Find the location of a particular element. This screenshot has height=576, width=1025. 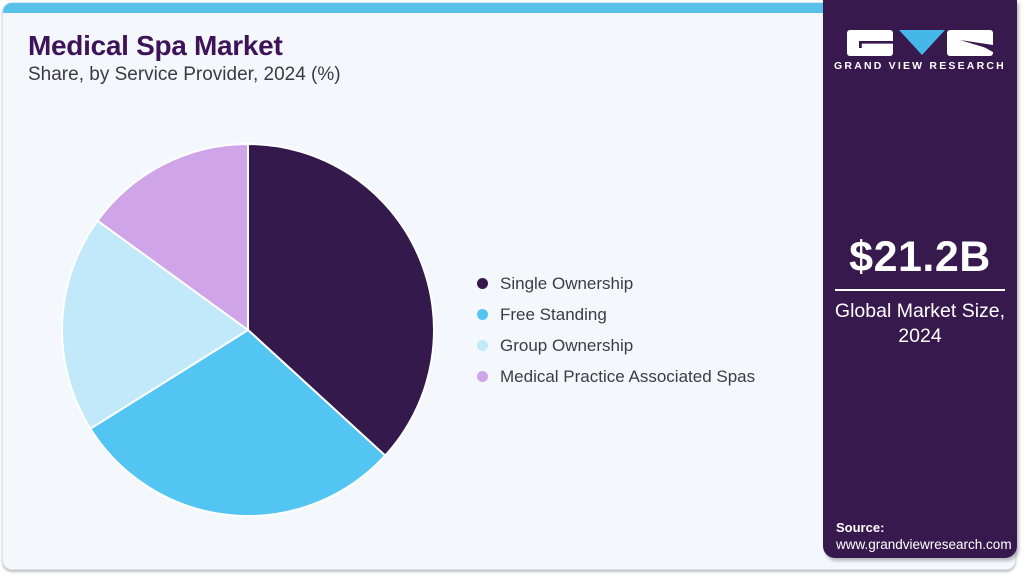

legend-label: Medical Practice Associated Spas is located at coordinates (628, 376).